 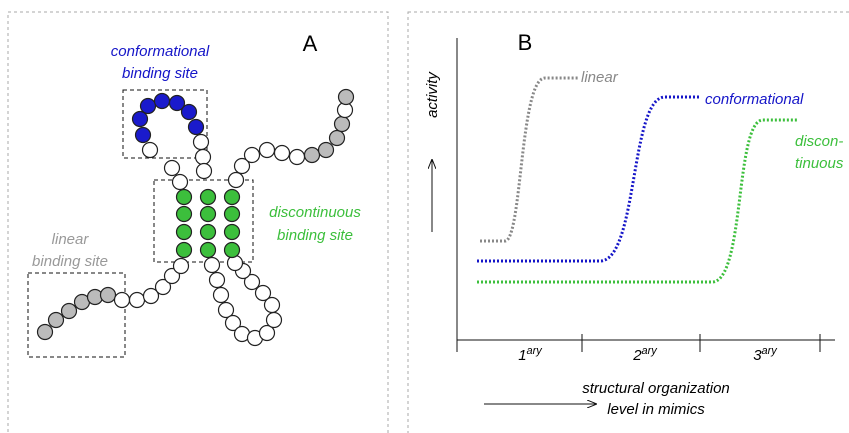 I want to click on site-label: linear, so click(x=71, y=239).